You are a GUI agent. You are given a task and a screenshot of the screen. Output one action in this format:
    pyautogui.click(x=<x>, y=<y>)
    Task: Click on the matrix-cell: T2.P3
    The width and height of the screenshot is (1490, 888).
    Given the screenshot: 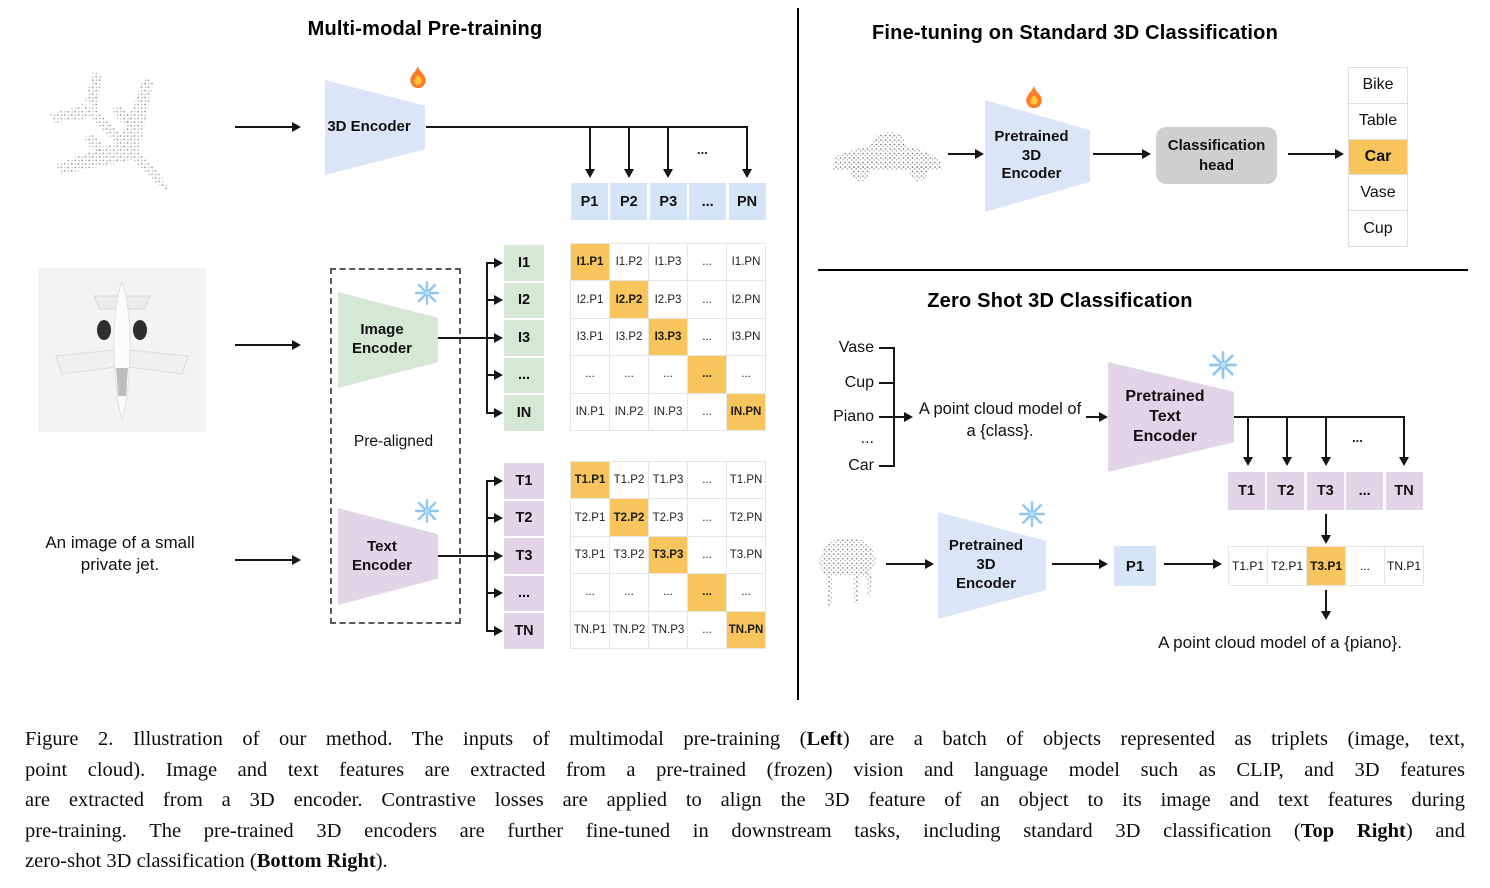 What is the action you would take?
    pyautogui.click(x=668, y=517)
    